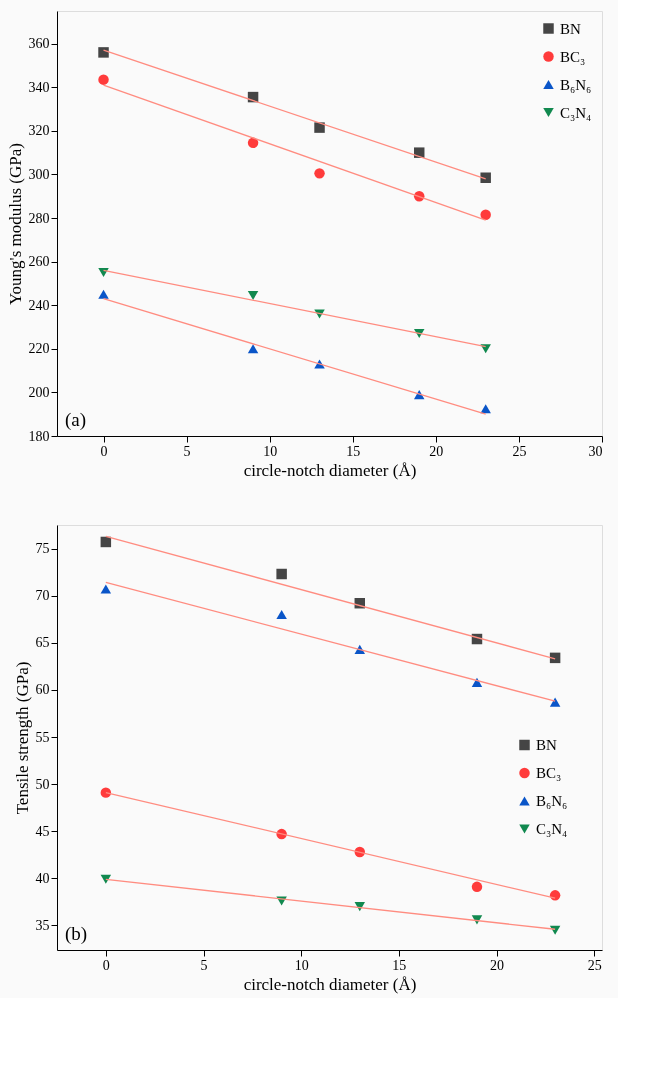 The width and height of the screenshot is (649, 1074). I want to click on y-tick-label: 220, so click(39, 349).